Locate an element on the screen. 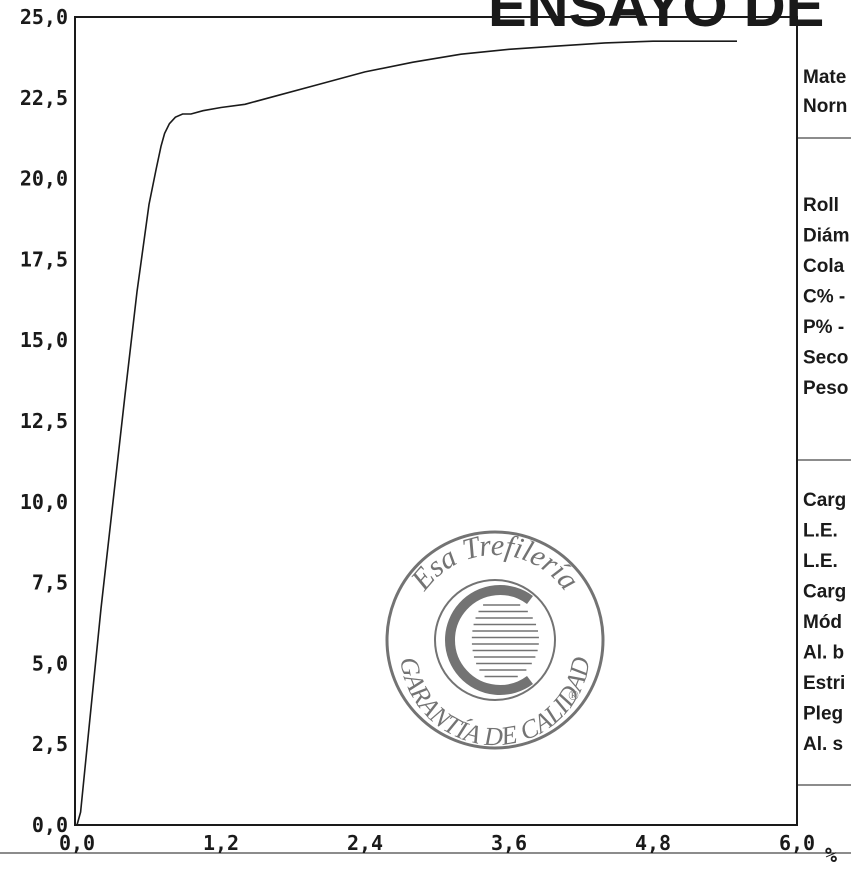 The height and width of the screenshot is (870, 851). stamp-inner-ring is located at coordinates (495, 640).